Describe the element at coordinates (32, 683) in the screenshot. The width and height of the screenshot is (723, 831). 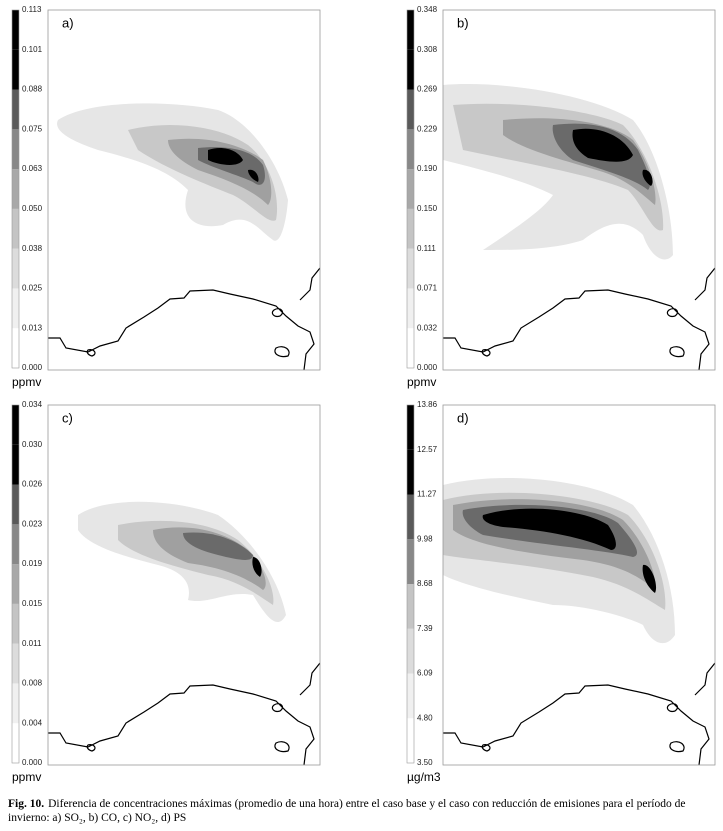
I see `colorbar-label: 0.008` at that location.